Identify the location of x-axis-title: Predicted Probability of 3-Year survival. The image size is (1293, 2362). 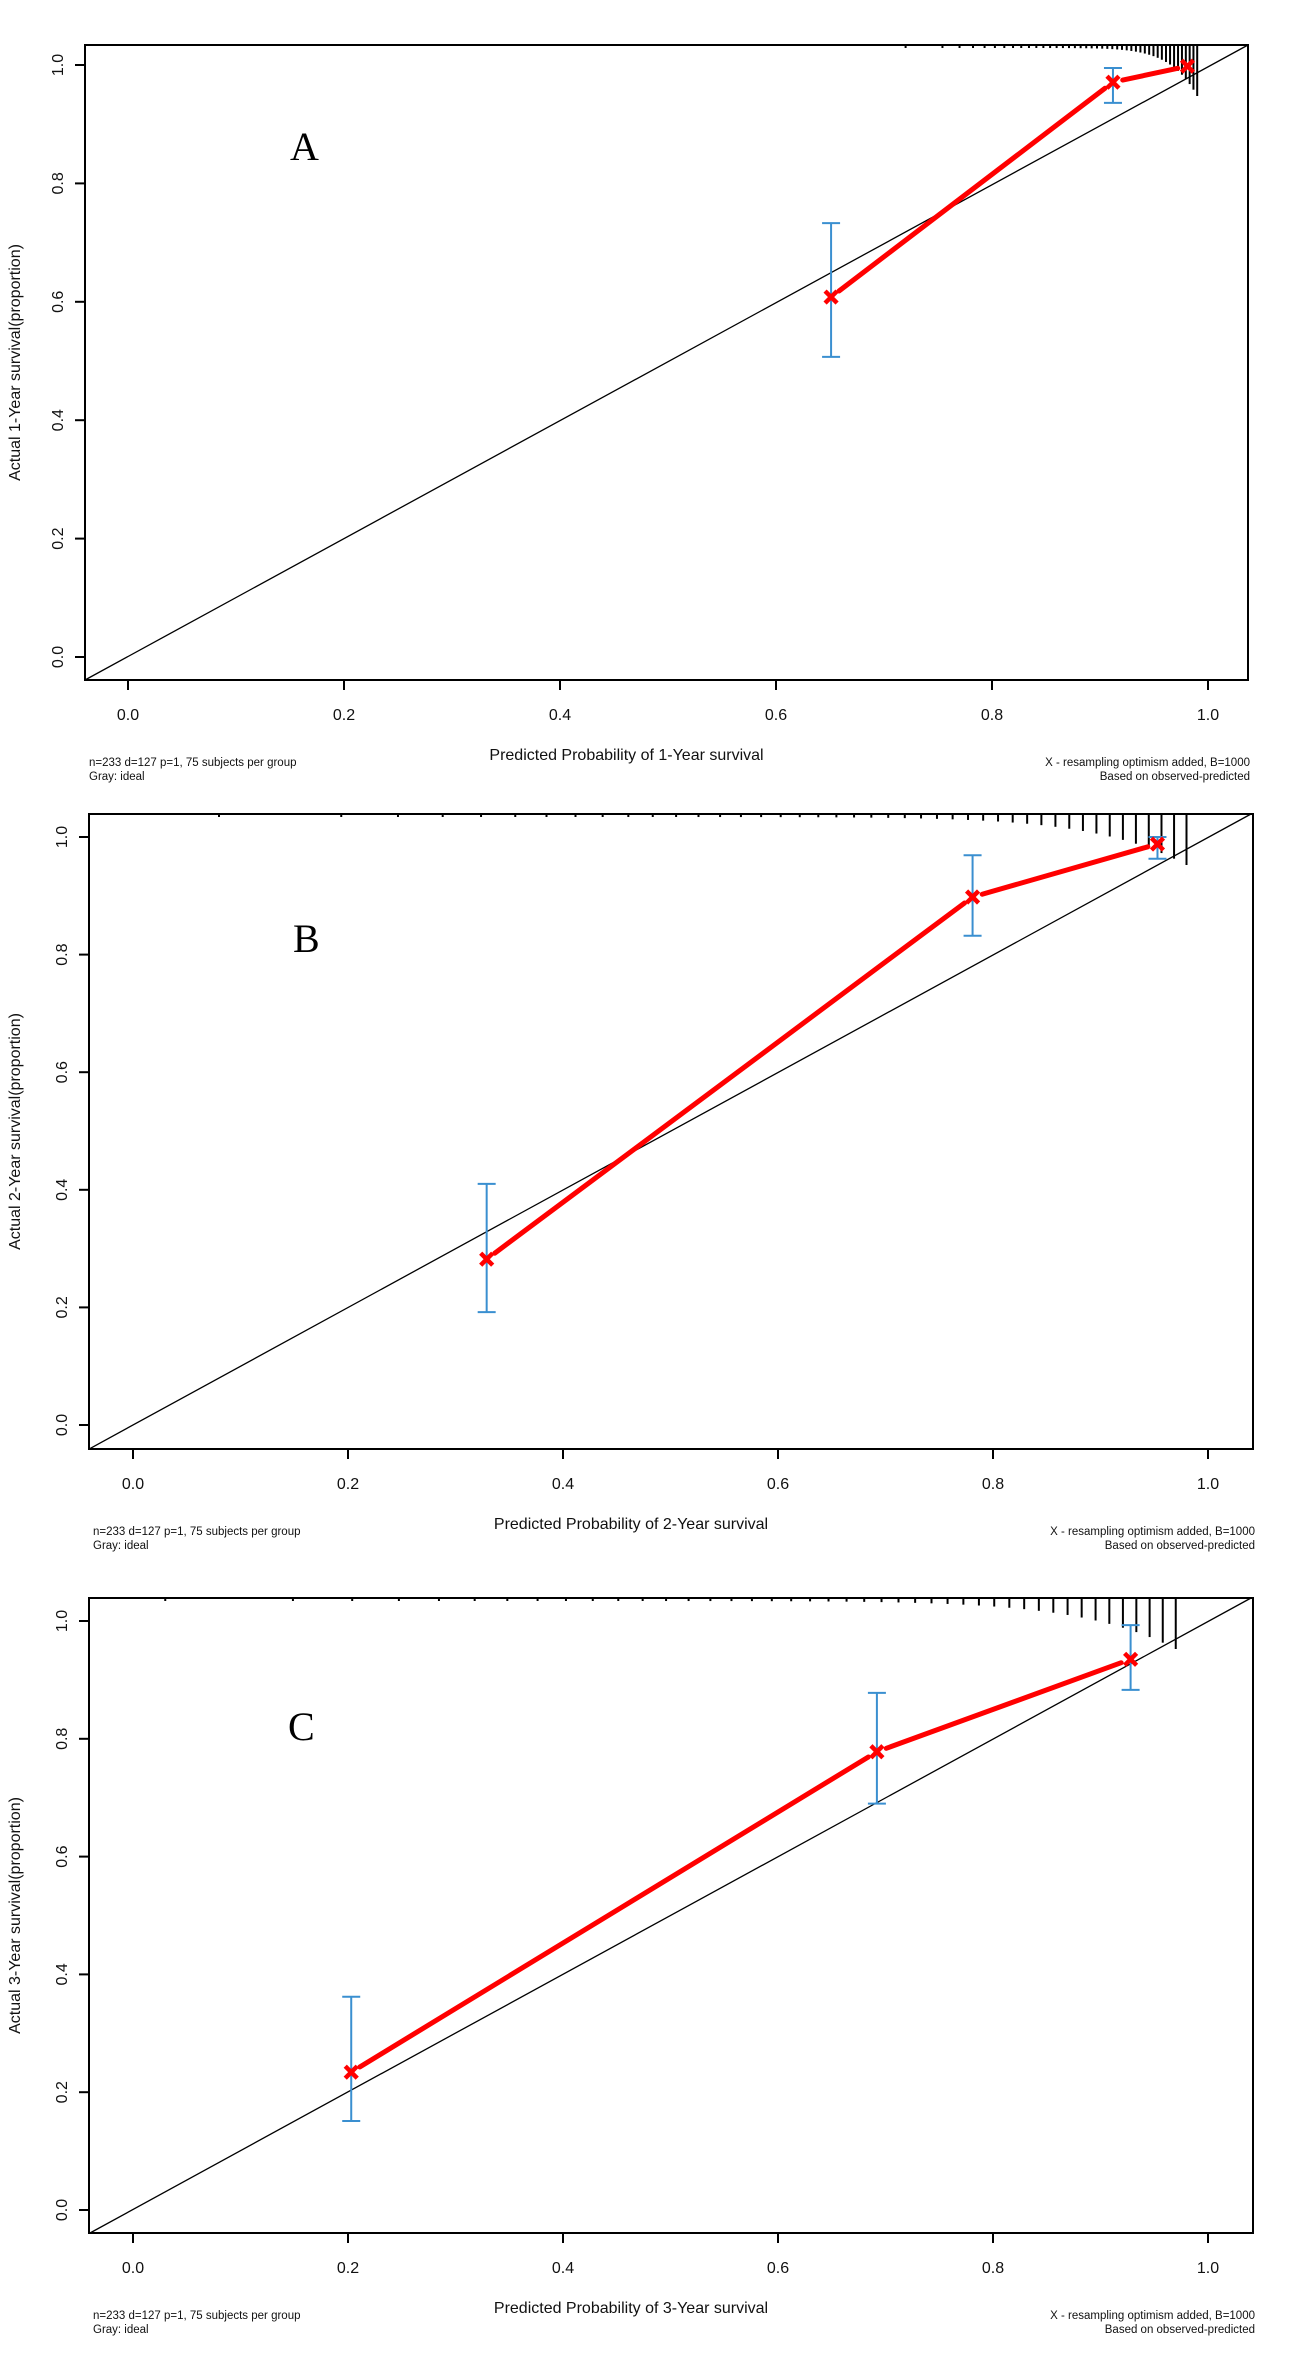
(631, 2308).